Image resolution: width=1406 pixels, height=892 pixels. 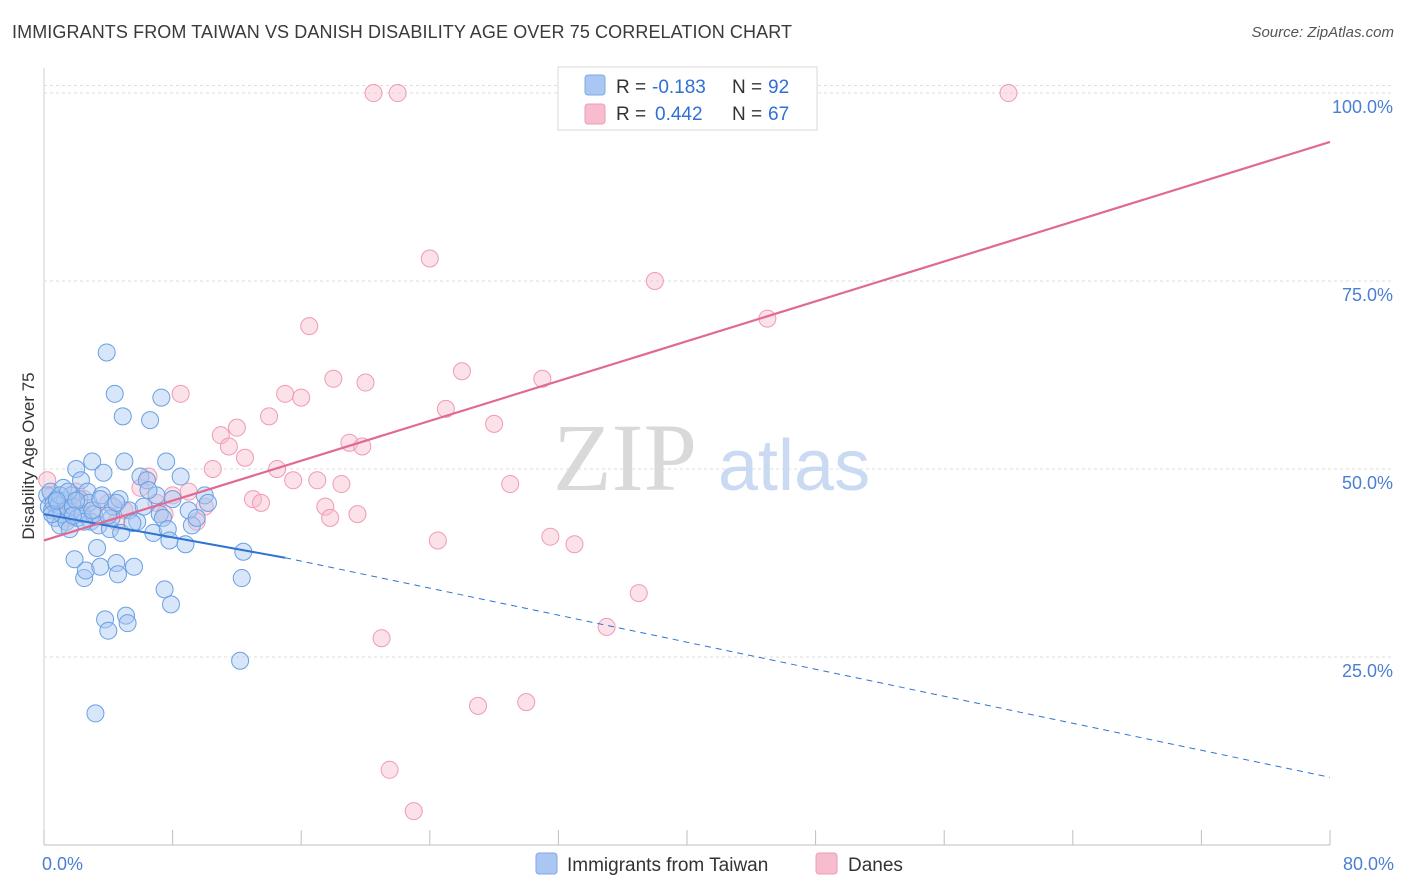 I want to click on legend-r-value-danes: 0.442, so click(x=679, y=114).